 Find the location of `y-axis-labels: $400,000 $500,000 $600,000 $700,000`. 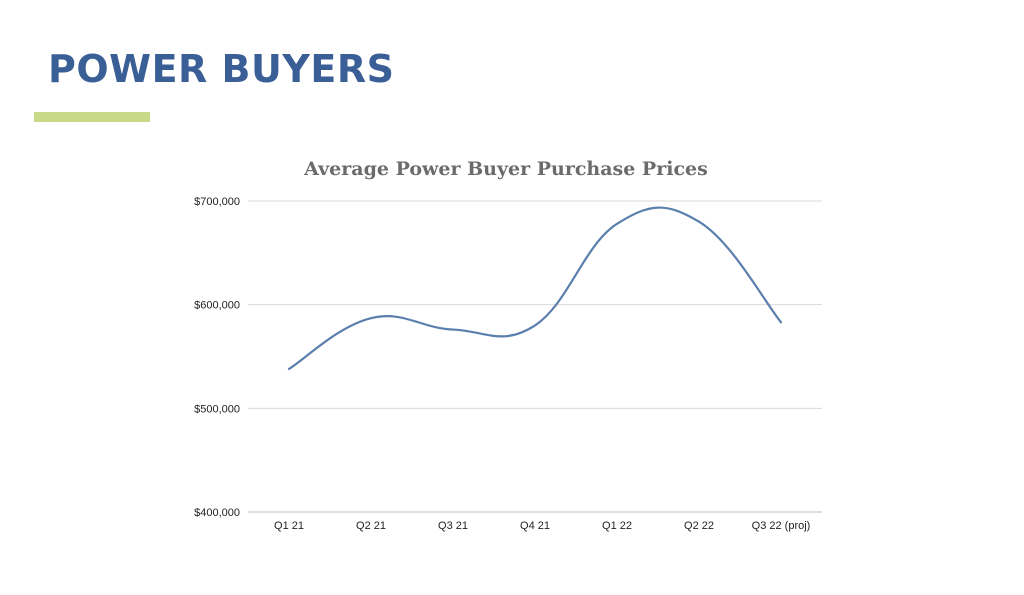

y-axis-labels: $400,000 $500,000 $600,000 $700,000 is located at coordinates (217, 357).